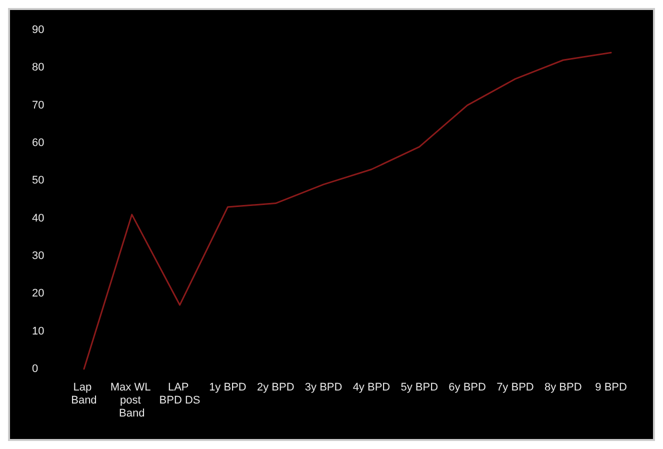 The image size is (663, 449). Describe the element at coordinates (467, 388) in the screenshot. I see `x-tick-label: 6y BPD` at that location.